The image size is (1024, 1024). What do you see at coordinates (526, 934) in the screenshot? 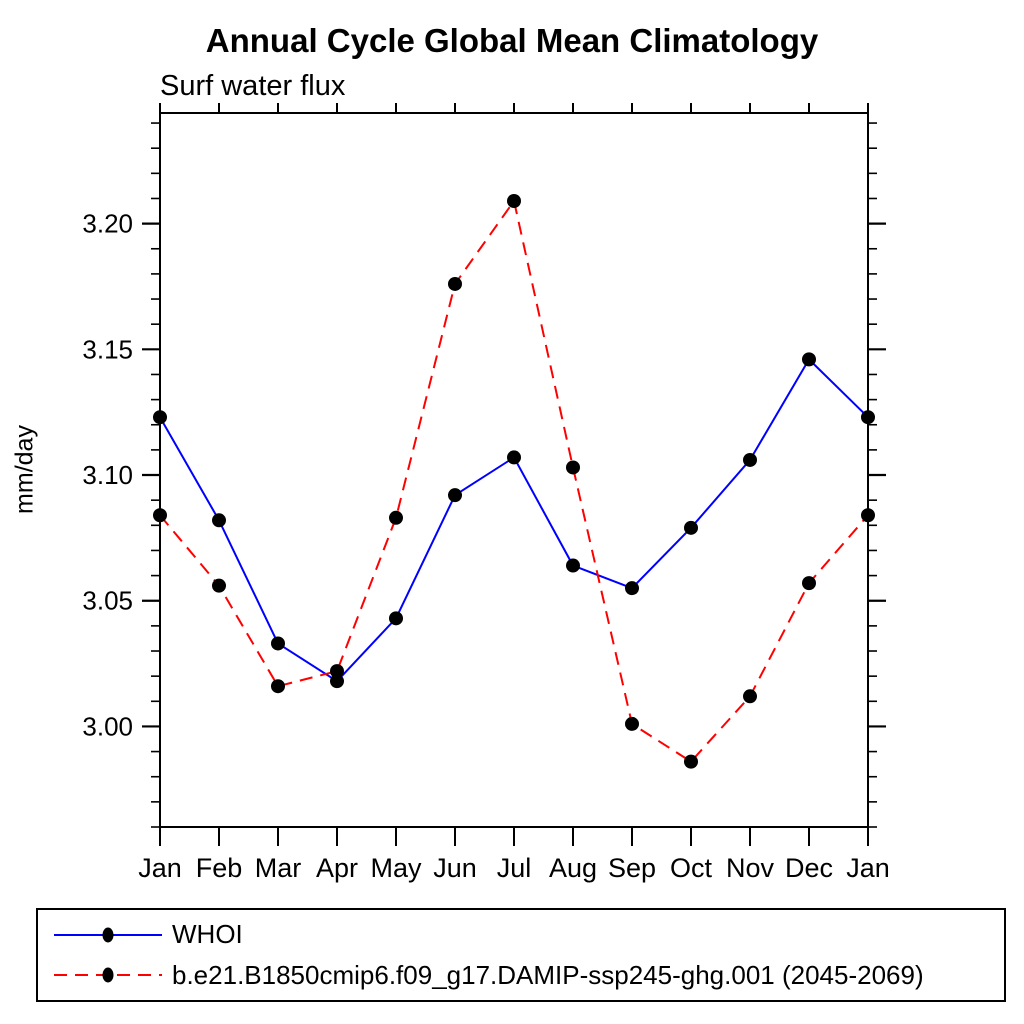
I see `legend-item-whoi: WHOI` at bounding box center [526, 934].